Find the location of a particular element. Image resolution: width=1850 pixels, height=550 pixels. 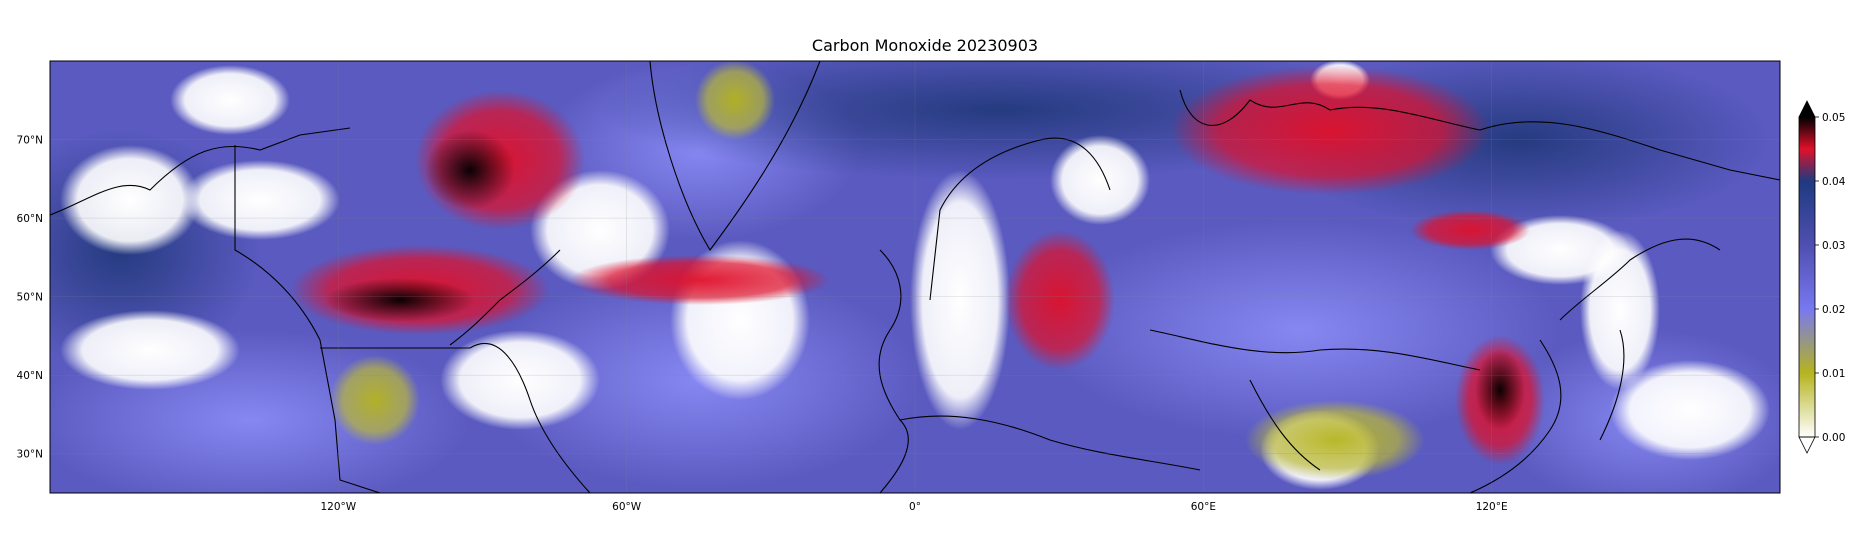

colorbar-tick-label: 0.04 is located at coordinates (1834, 182).